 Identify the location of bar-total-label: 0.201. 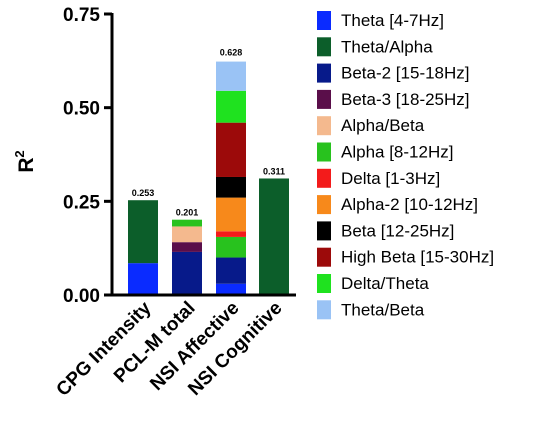
(187, 213).